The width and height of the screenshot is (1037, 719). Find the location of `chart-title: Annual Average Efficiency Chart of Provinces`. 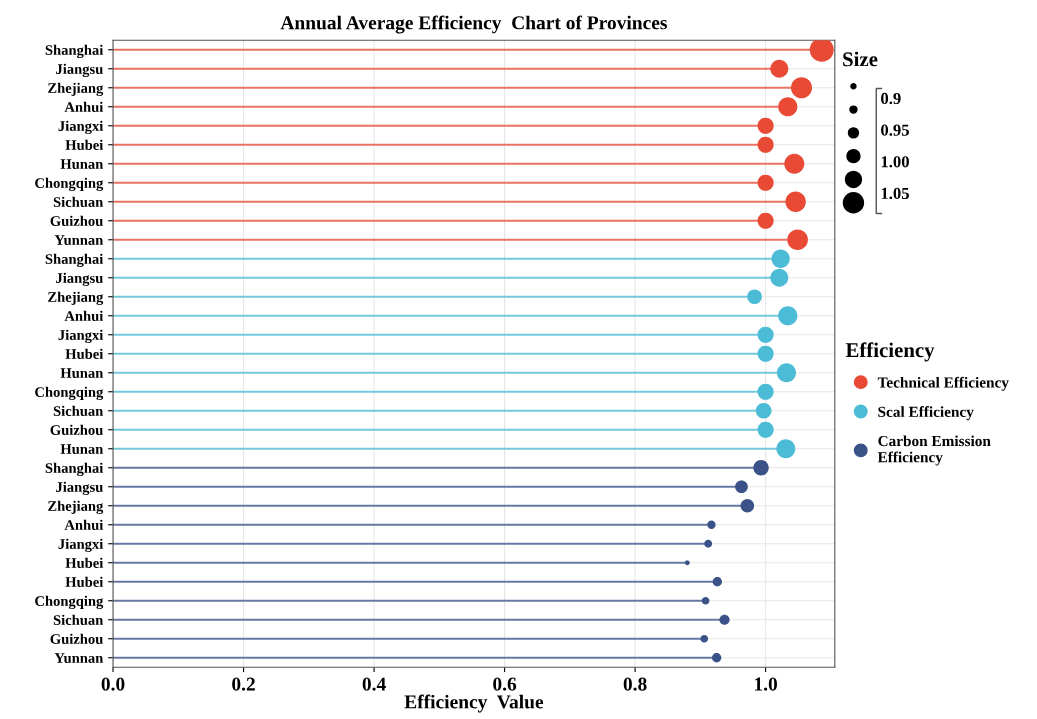

chart-title: Annual Average Efficiency Chart of Provinces is located at coordinates (473, 24).